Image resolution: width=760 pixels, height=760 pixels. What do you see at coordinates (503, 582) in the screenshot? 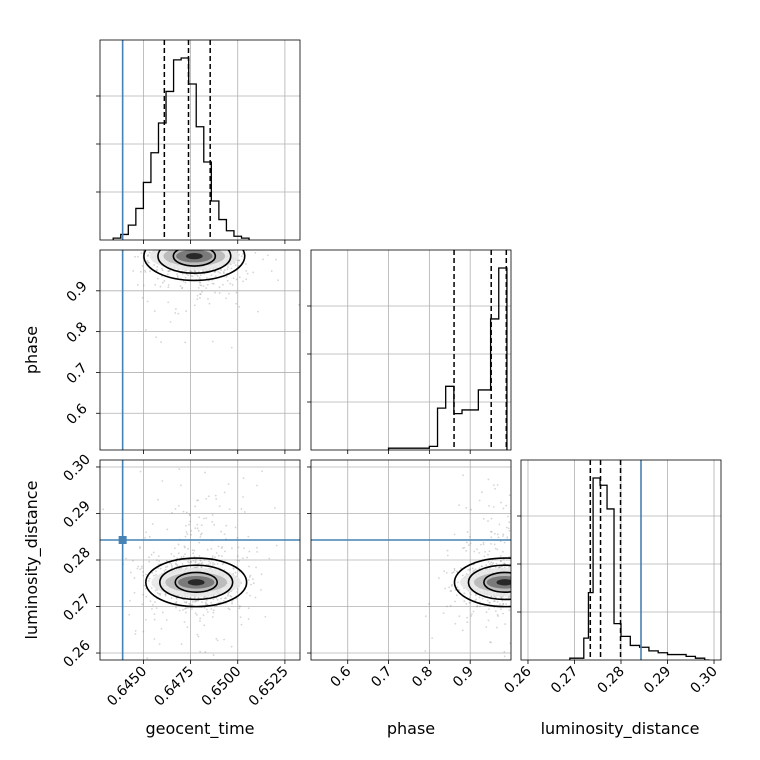
I see `density-region` at bounding box center [503, 582].